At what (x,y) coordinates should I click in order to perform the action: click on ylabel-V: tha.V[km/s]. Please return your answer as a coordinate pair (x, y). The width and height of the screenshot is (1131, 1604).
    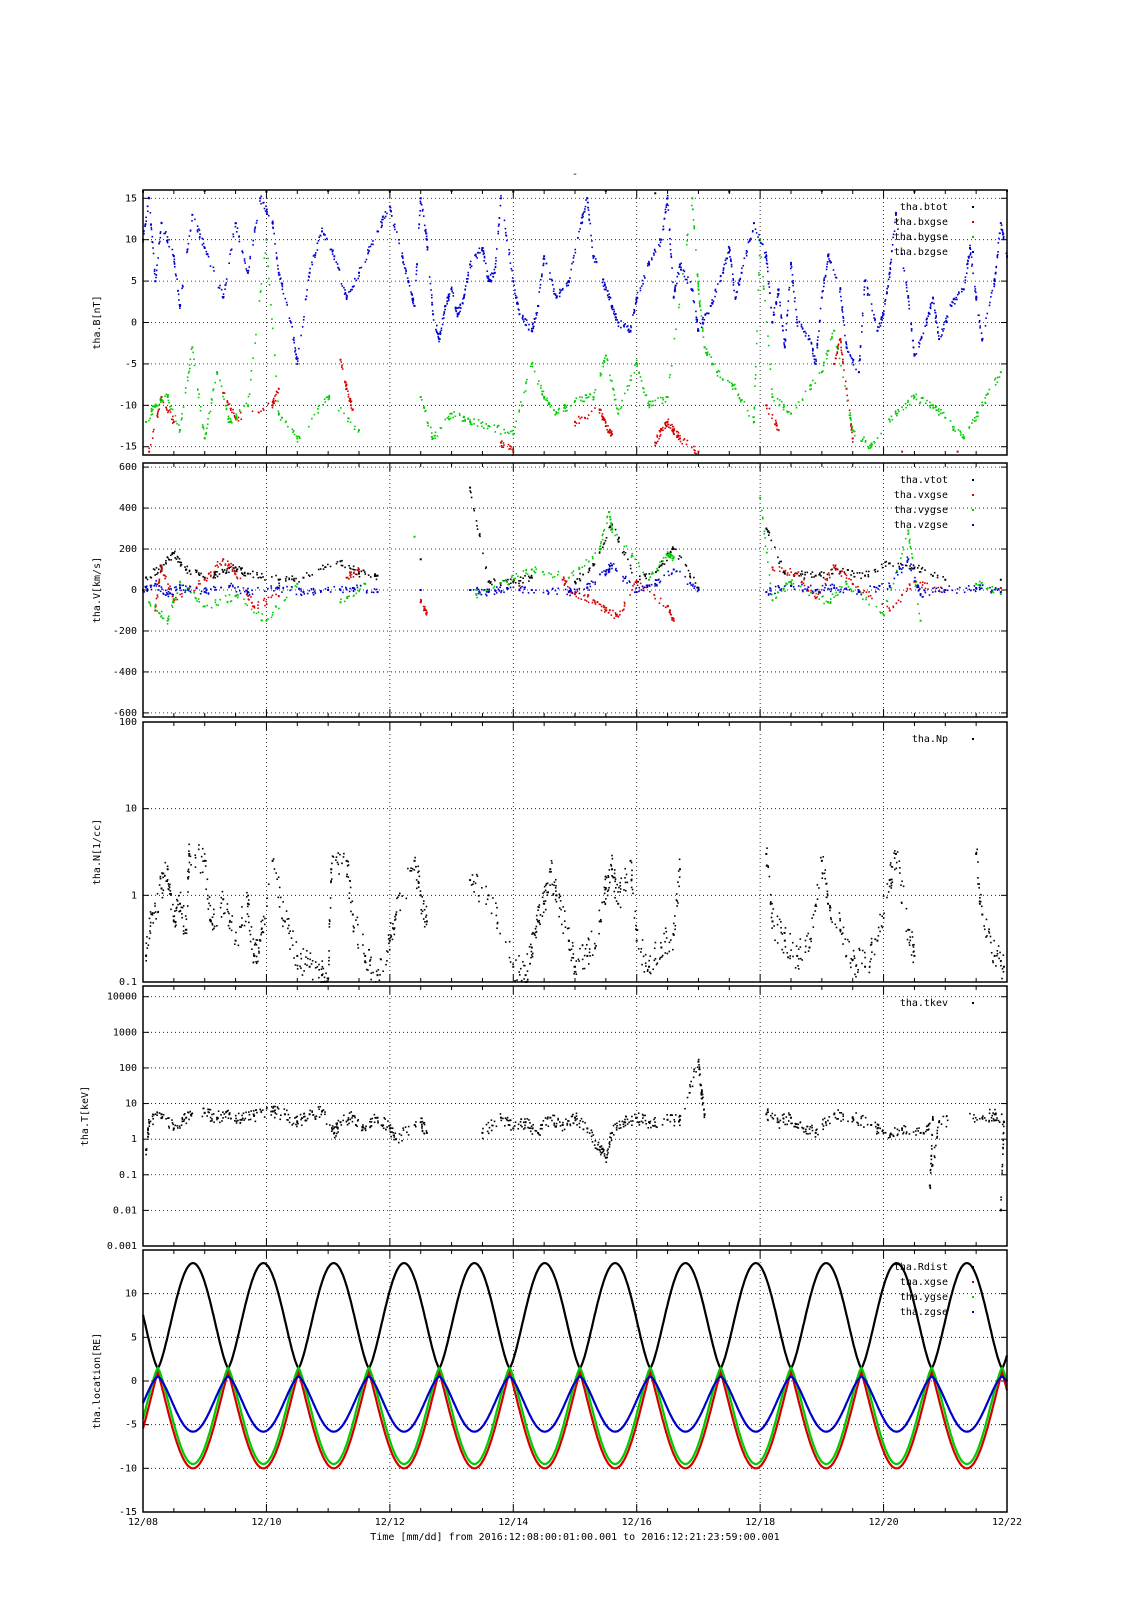
    Looking at the image, I should click on (97, 590).